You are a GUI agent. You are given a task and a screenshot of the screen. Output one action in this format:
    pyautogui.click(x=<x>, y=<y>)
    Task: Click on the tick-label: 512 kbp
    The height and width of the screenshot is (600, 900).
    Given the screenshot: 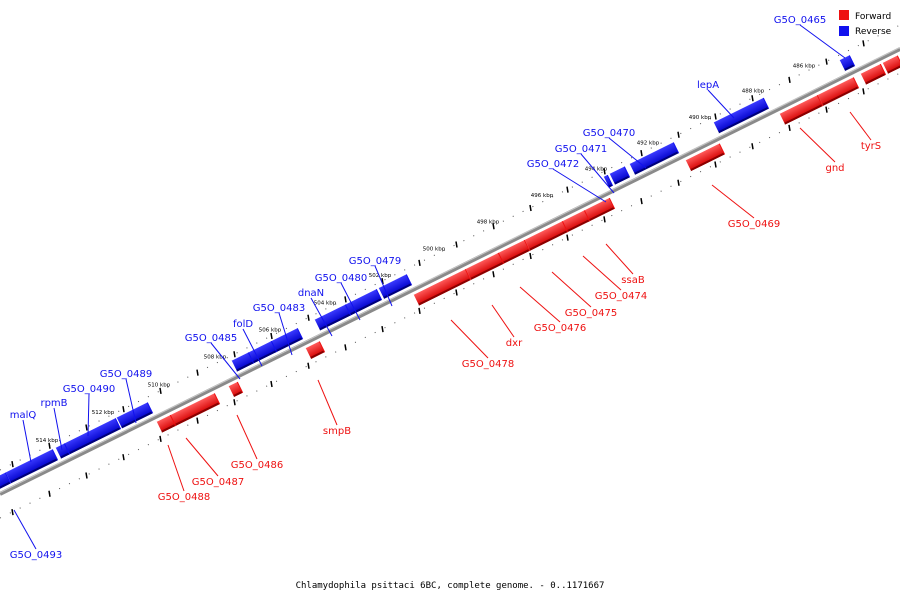 What is the action you would take?
    pyautogui.click(x=103, y=413)
    